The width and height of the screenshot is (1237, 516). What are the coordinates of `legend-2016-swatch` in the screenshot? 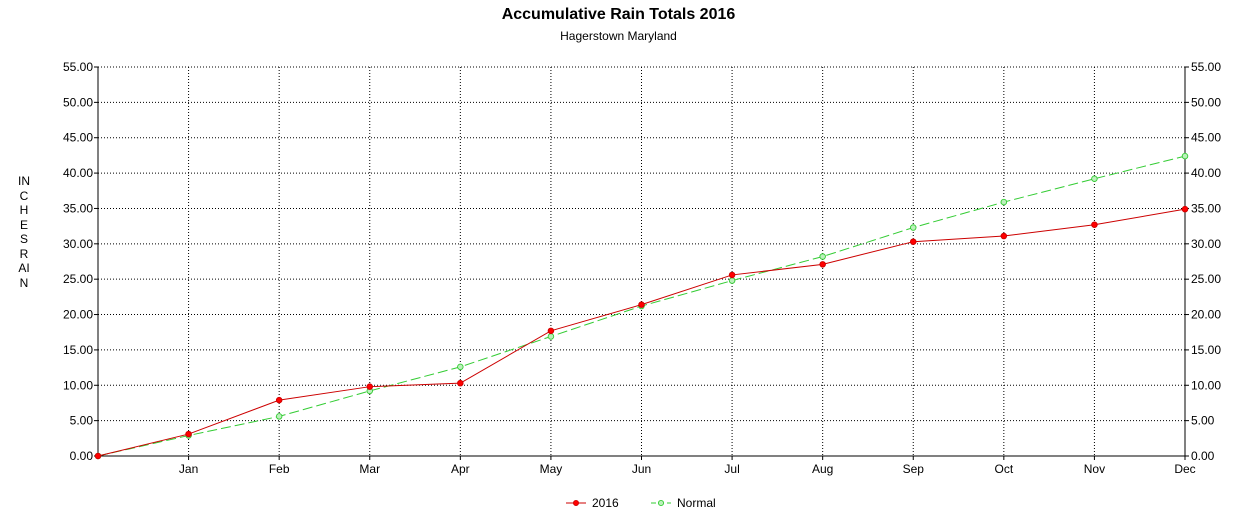 It's located at (576, 503).